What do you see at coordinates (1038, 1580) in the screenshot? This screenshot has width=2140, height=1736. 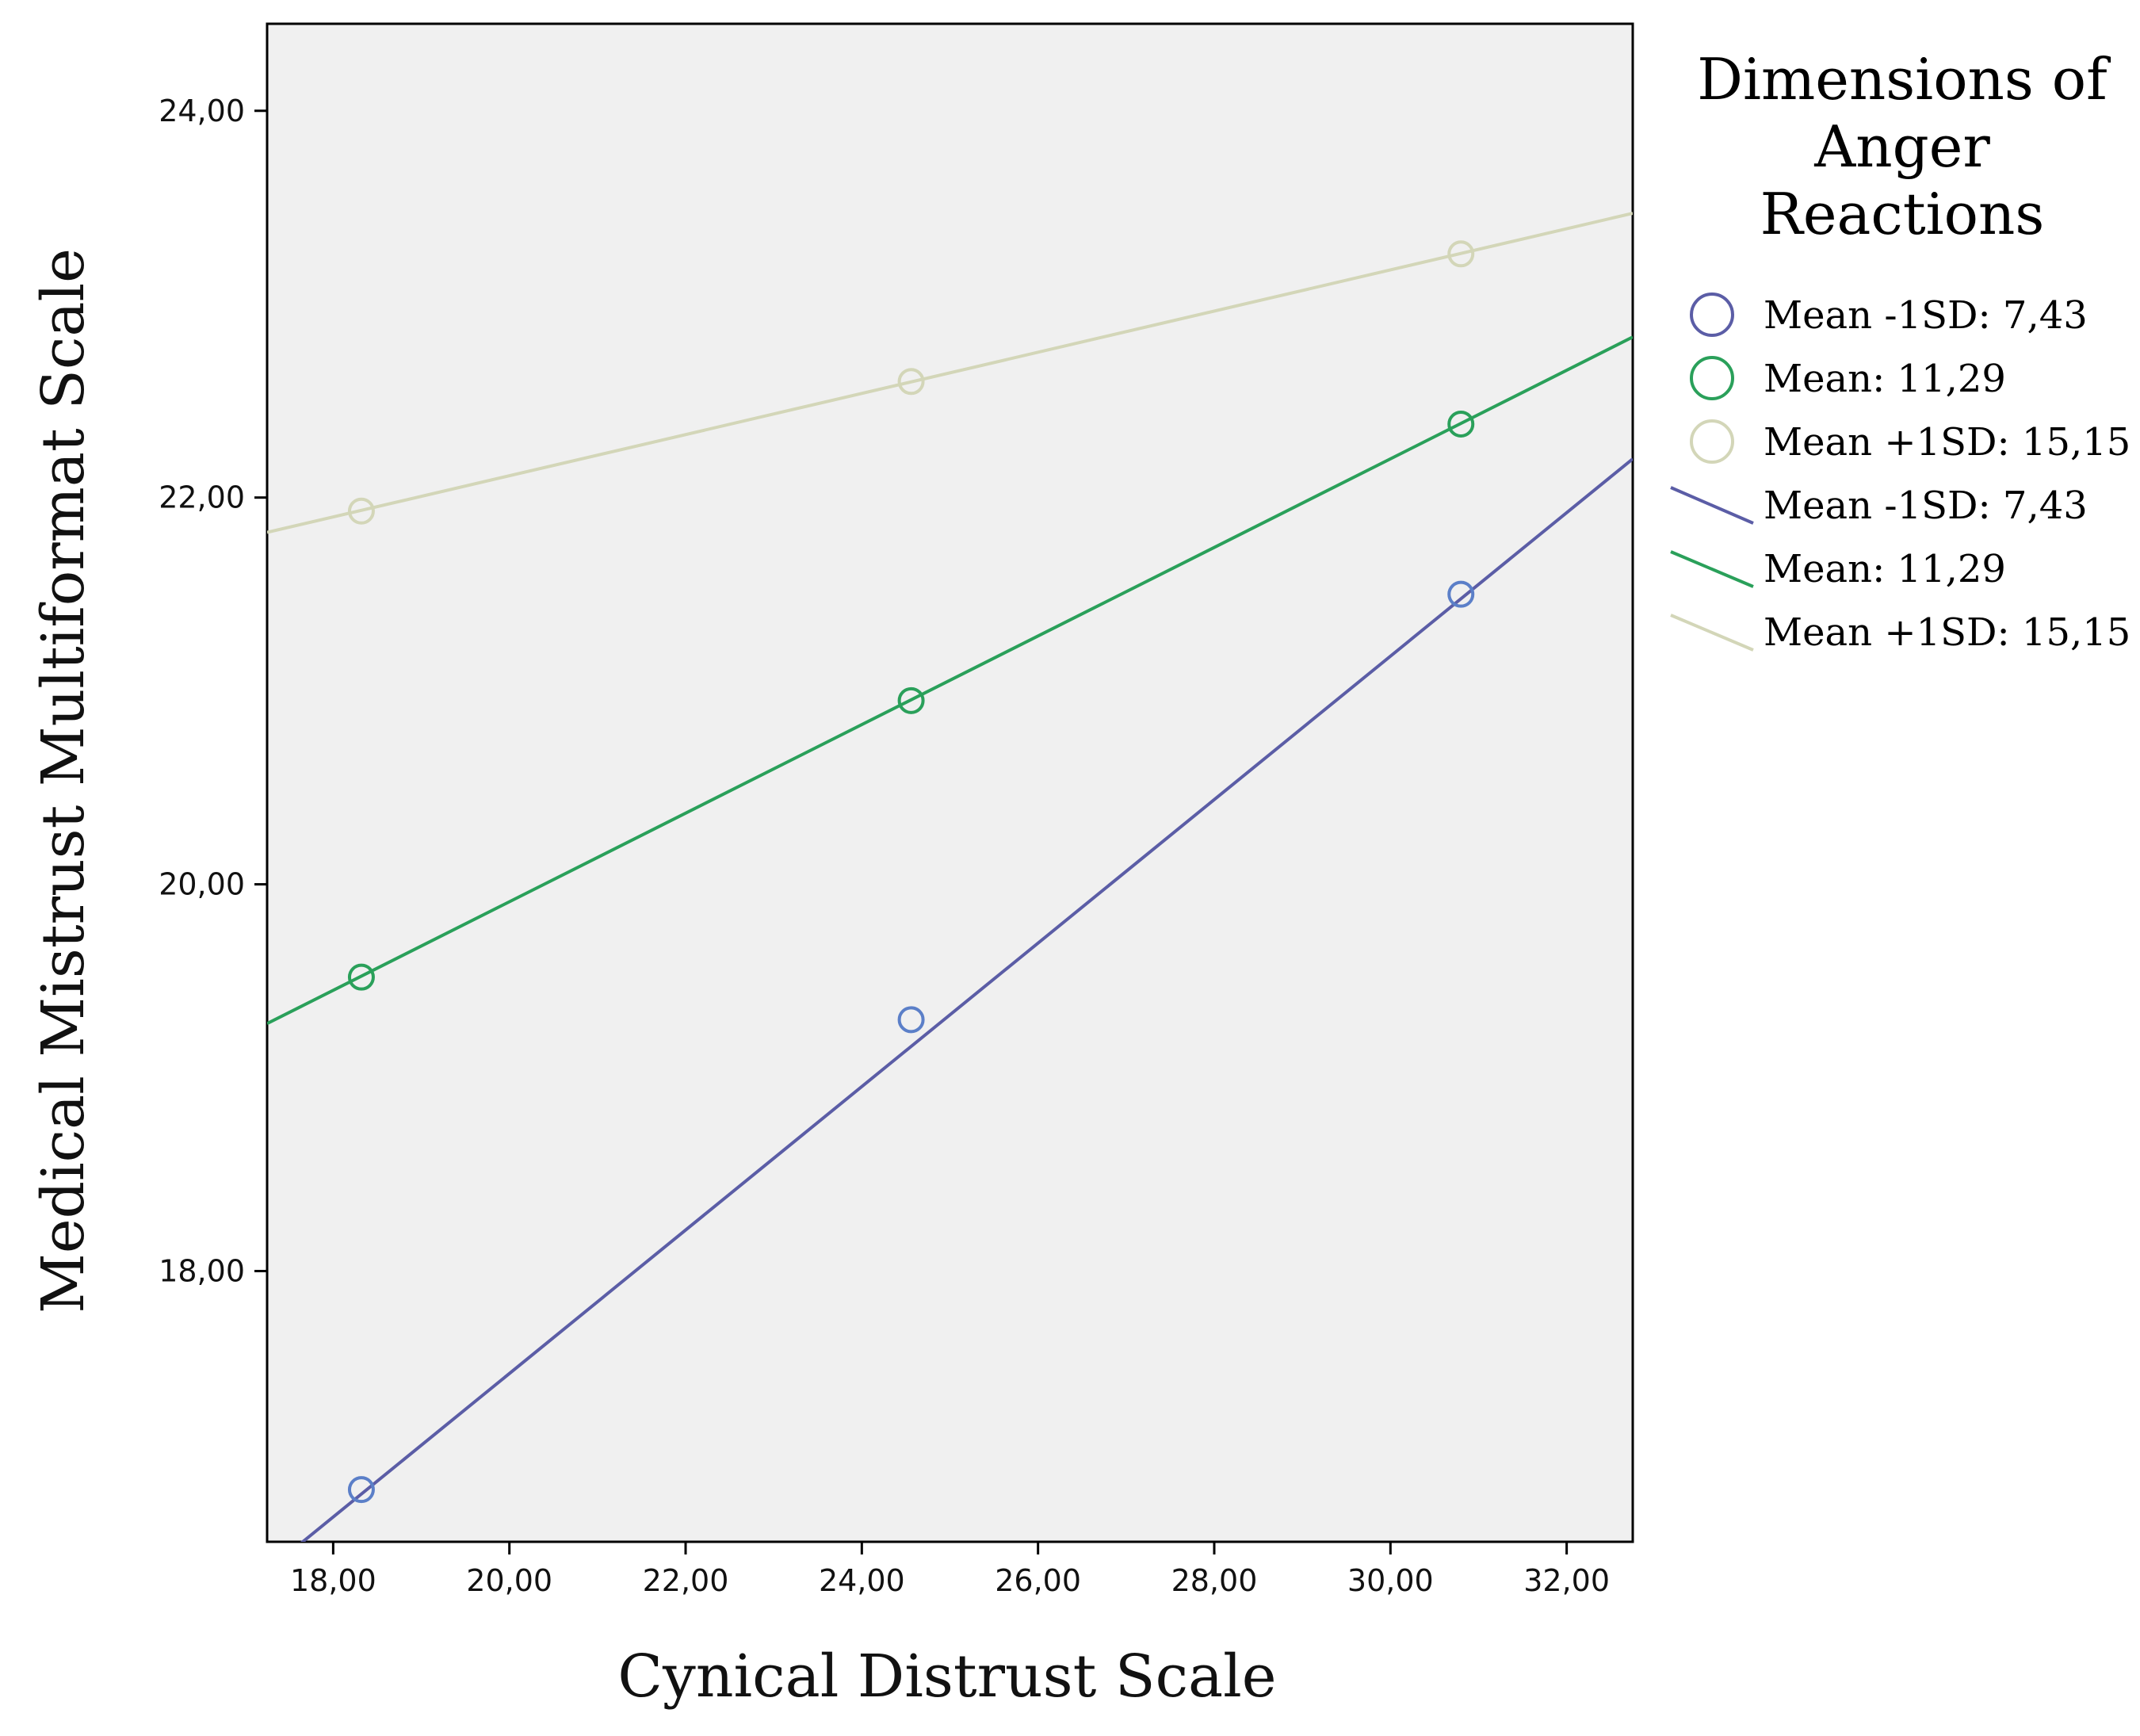 I see `x-tick-label-4: 26,00` at bounding box center [1038, 1580].